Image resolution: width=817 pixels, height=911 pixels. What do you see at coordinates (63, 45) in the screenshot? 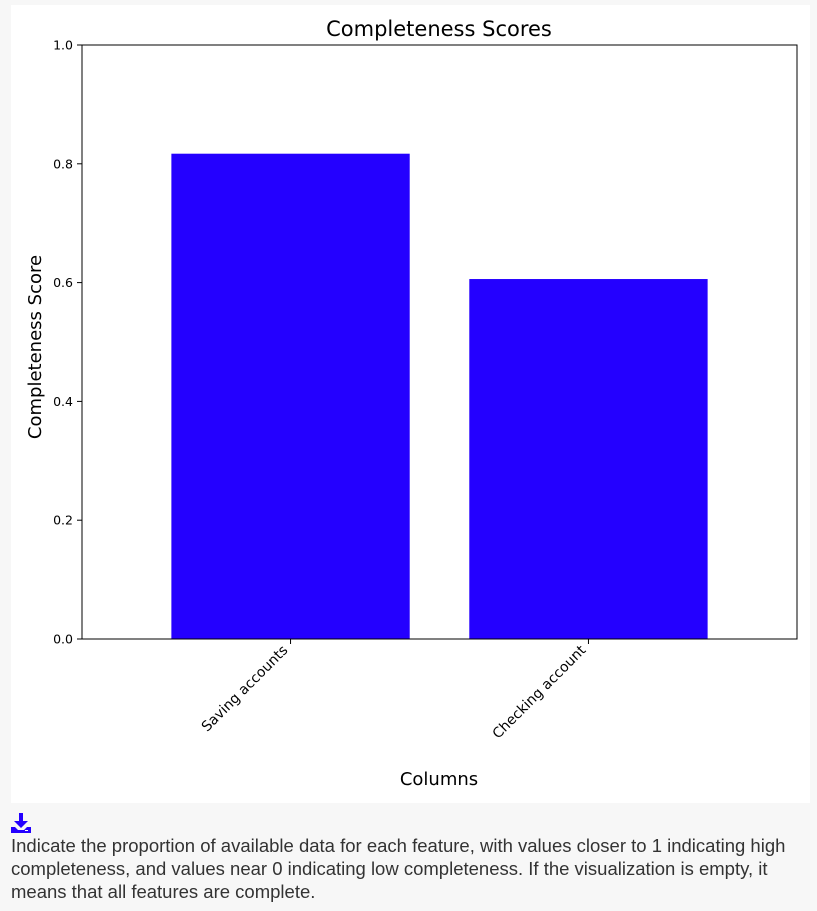
I see `y-tick-label: 1.0` at bounding box center [63, 45].